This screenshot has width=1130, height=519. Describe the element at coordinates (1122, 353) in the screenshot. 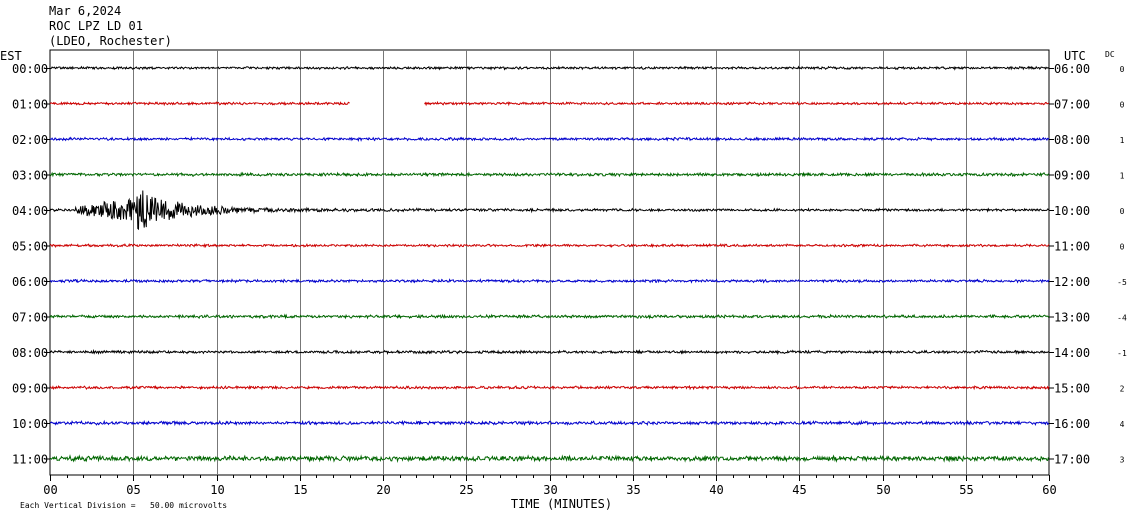

I see `dc-value: -1` at that location.